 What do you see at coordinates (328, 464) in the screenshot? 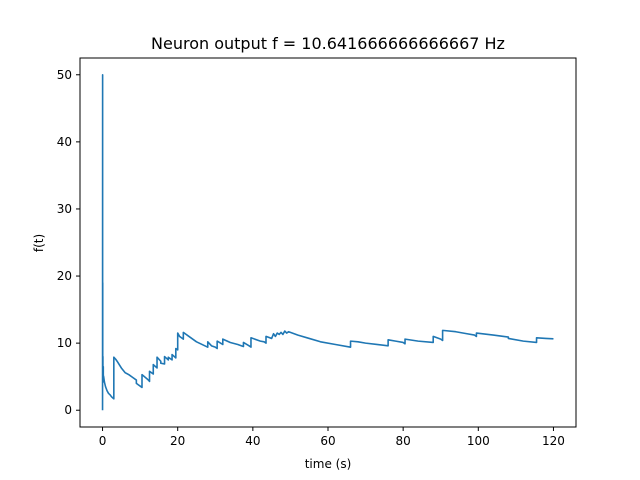
I see `x-axis-label: time (s)` at bounding box center [328, 464].